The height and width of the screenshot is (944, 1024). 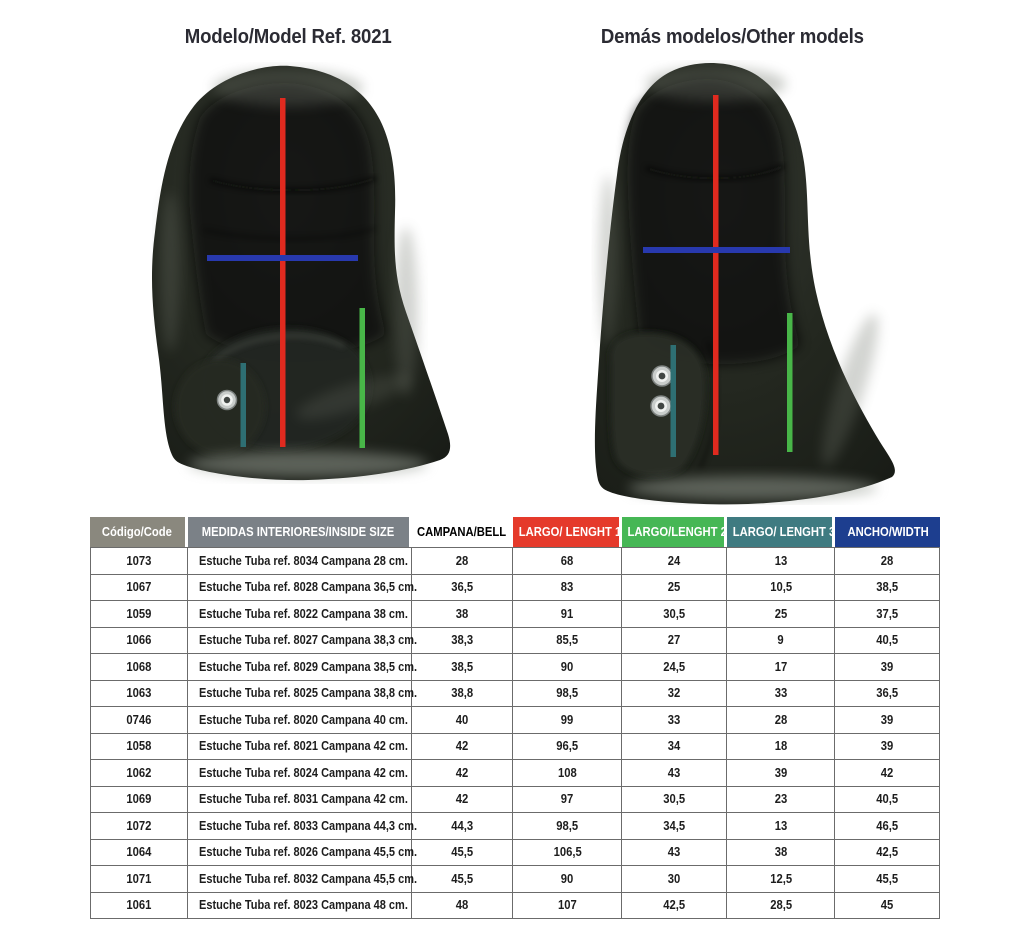 I want to click on cell-value: 96,5, so click(x=568, y=746).